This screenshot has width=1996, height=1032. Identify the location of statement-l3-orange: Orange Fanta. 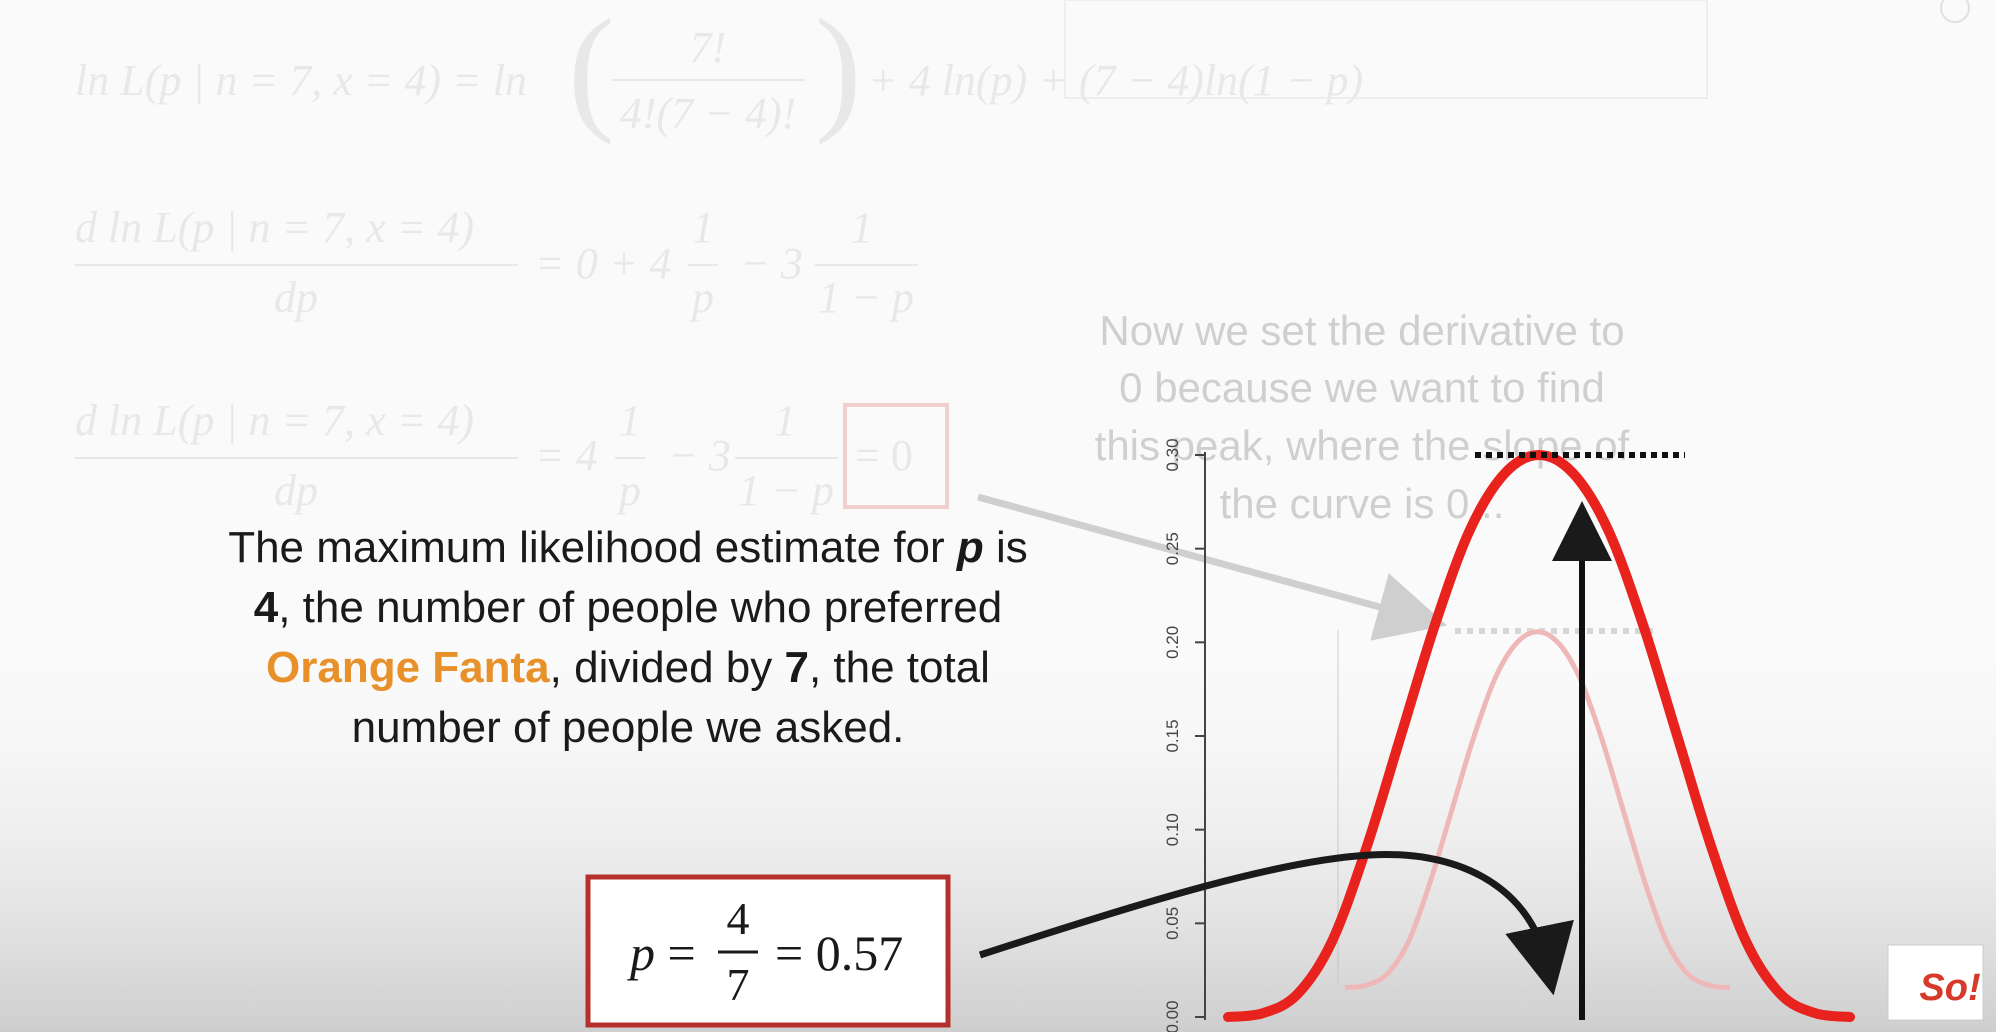
(408, 667).